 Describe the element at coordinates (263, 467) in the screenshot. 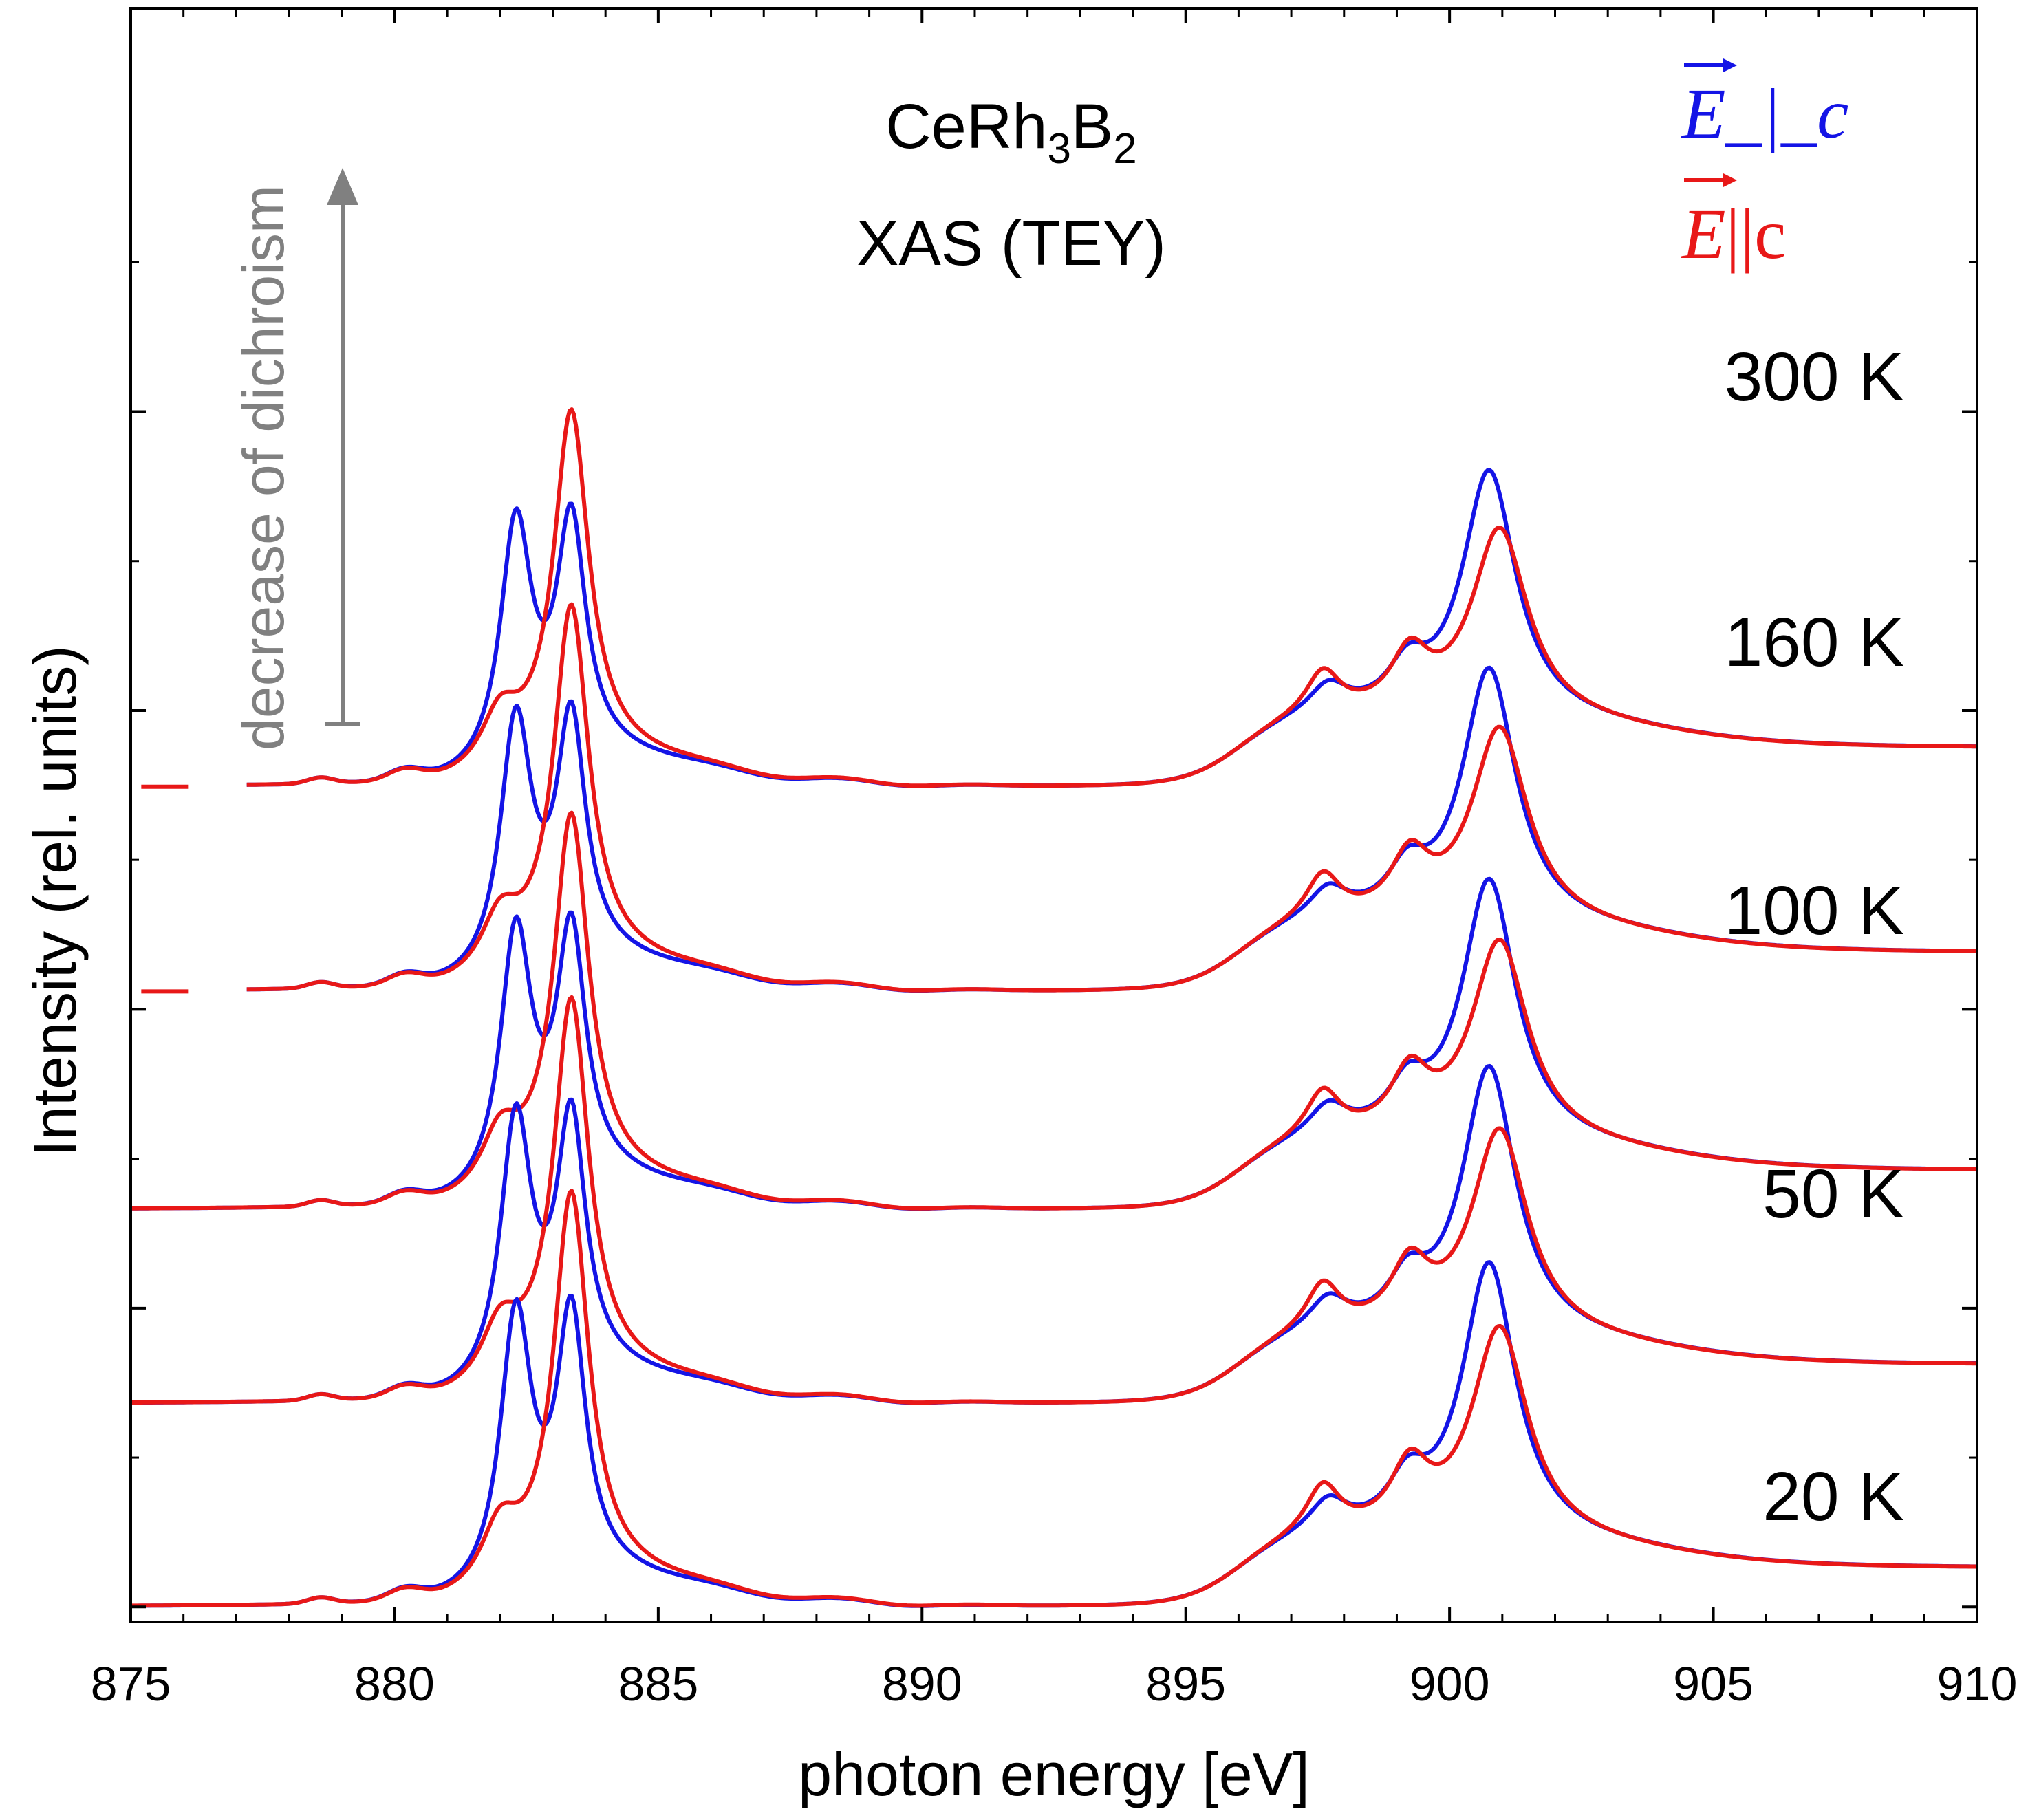

I see `dichroism-annotation-text: decrease of dichroism` at that location.